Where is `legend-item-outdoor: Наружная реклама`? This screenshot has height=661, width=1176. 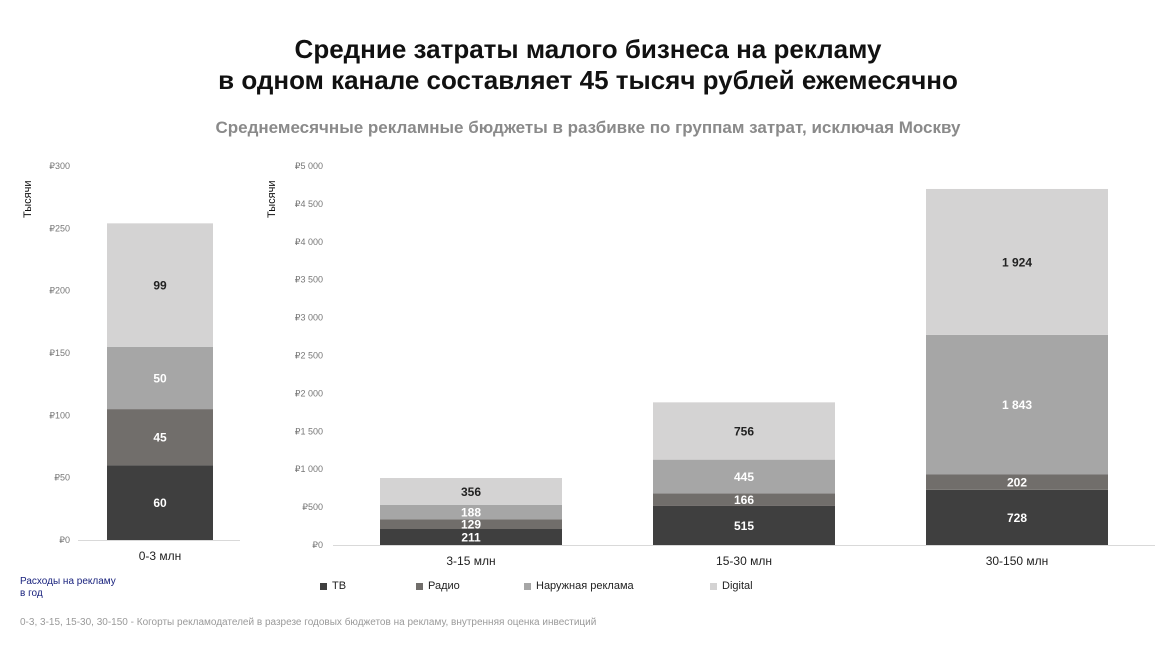 legend-item-outdoor: Наружная реклама is located at coordinates (617, 586).